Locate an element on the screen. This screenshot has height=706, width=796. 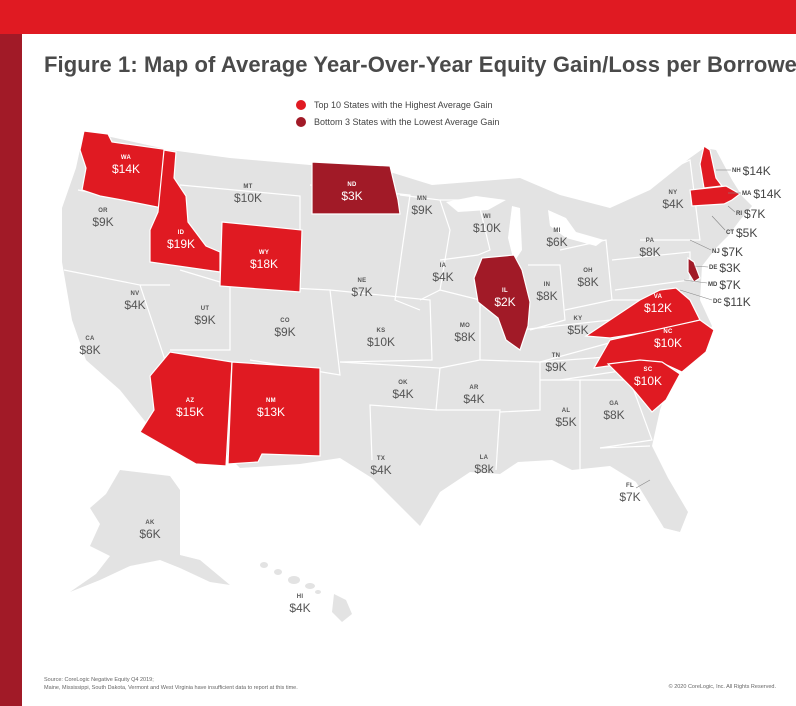
state-label-wi: WI $10K is located at coordinates (487, 224).